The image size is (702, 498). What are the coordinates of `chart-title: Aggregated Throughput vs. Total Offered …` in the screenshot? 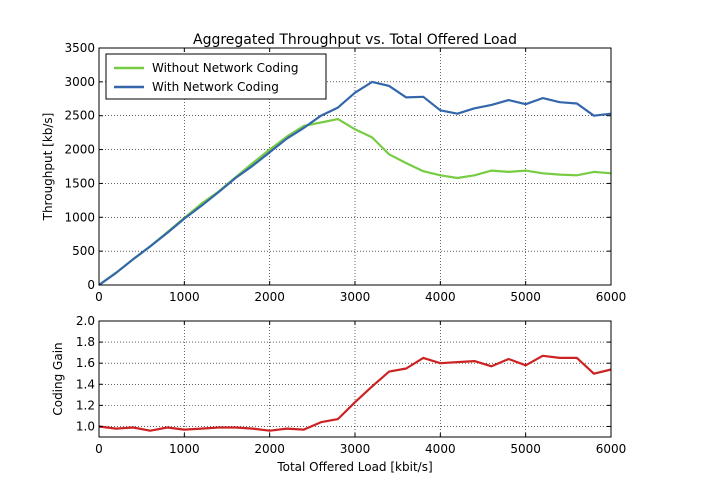 It's located at (355, 40).